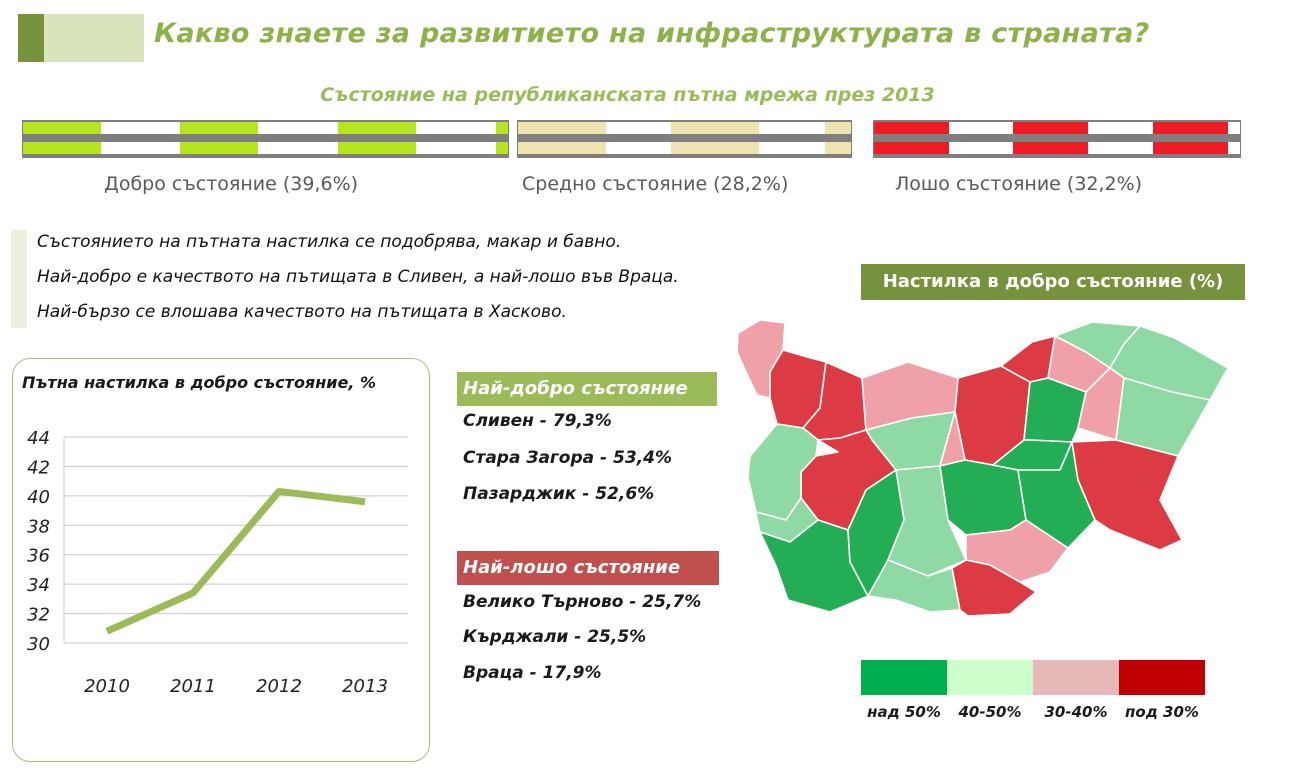  What do you see at coordinates (199, 382) in the screenshot?
I see `line-chart-title: Пътна настилка в добро състояние, %` at bounding box center [199, 382].